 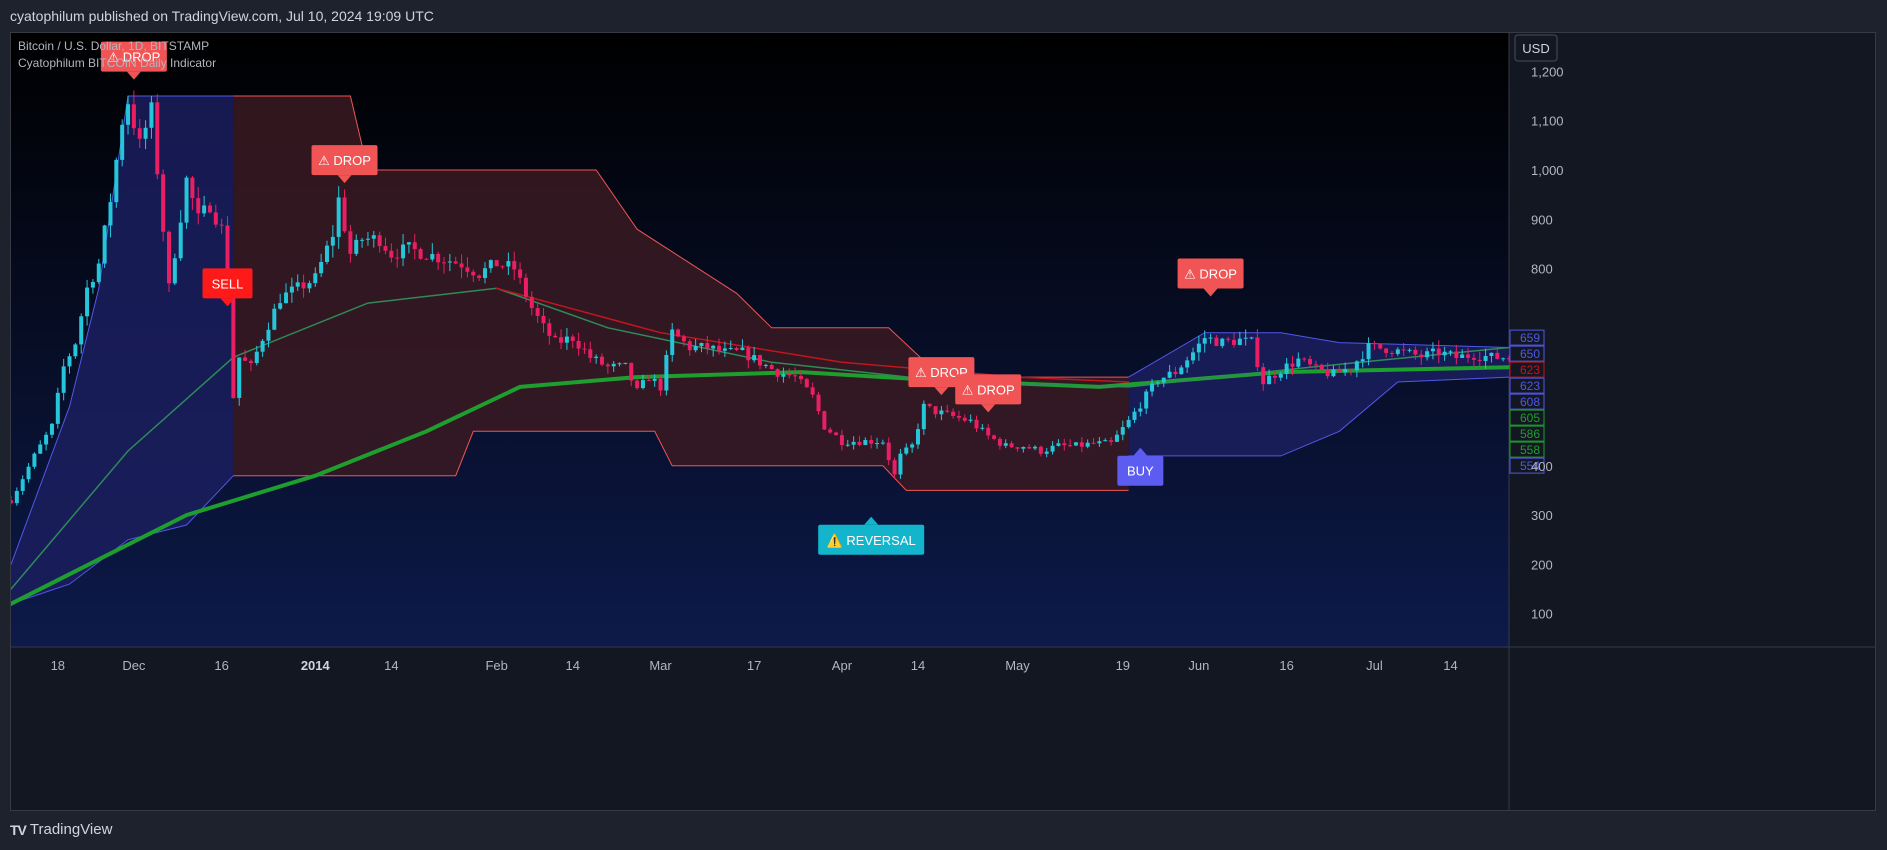 What do you see at coordinates (1530, 450) in the screenshot?
I see `svg-text: 558` at bounding box center [1530, 450].